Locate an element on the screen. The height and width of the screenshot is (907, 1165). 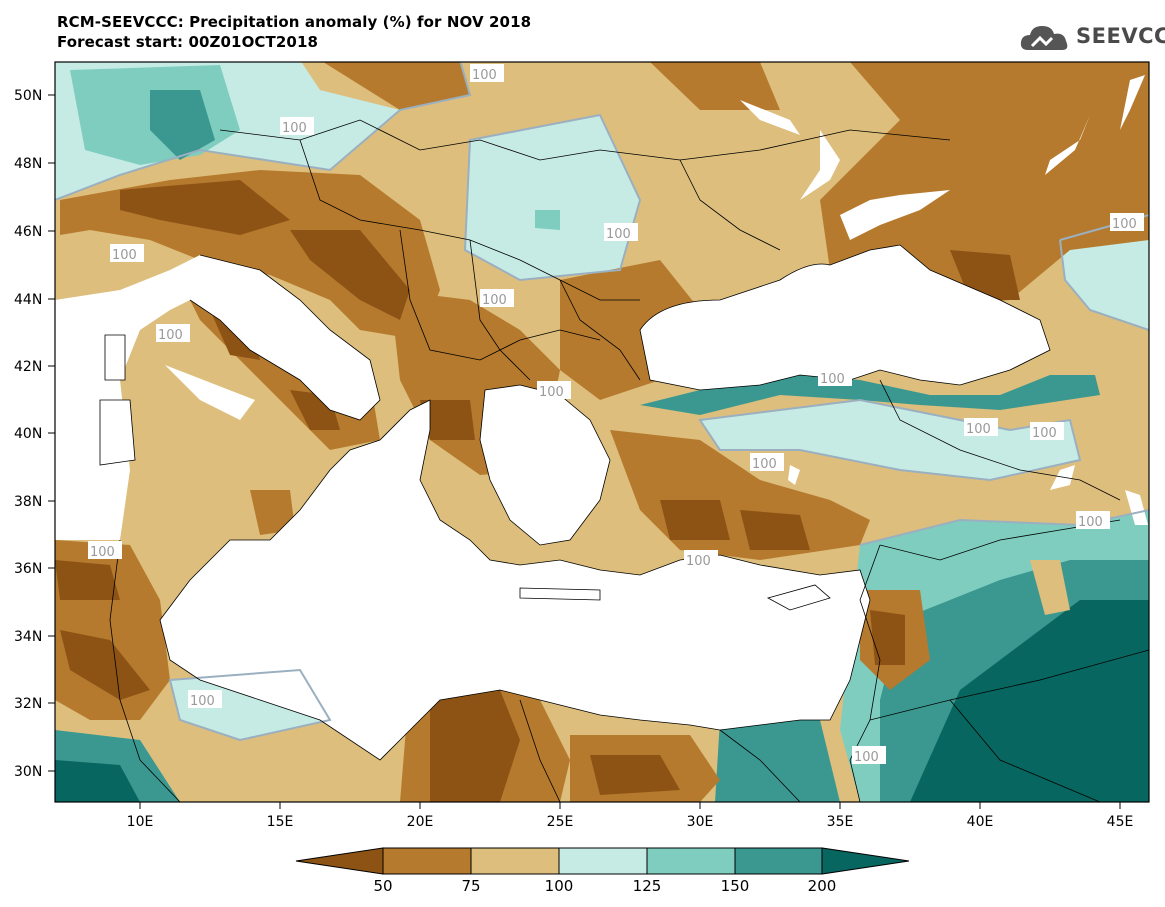
lon-label: 10E is located at coordinates (140, 822).